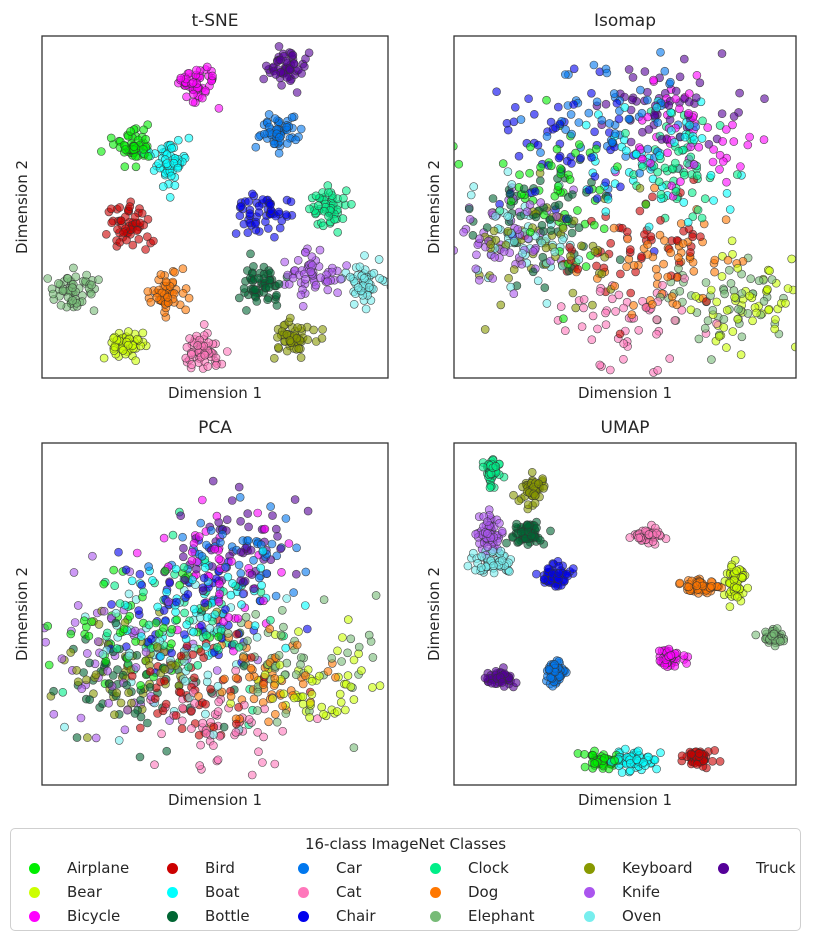 Image resolution: width=815 pixels, height=943 pixels. I want to click on legend-item-keyboard: Keyboard, so click(638, 868).